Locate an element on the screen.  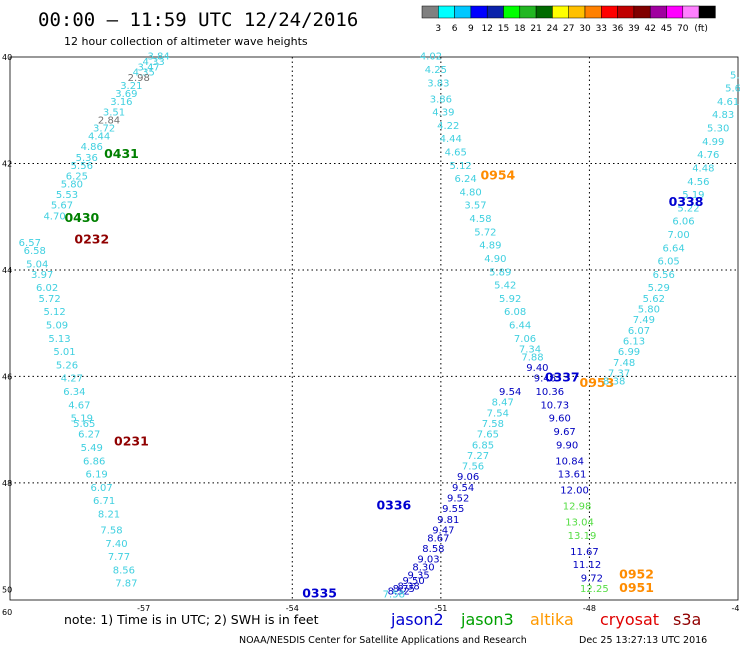
x-tick-label: -51 is located at coordinates (440, 608).